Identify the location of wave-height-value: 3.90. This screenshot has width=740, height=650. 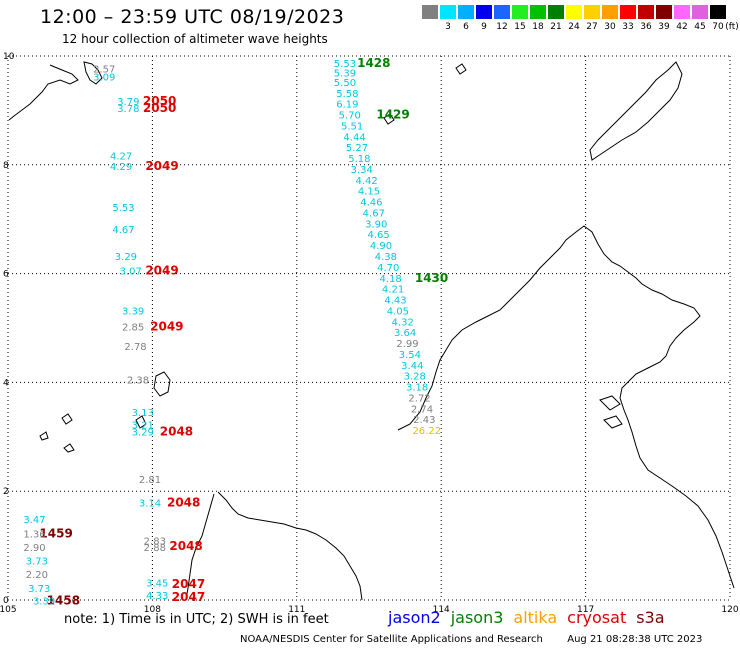
(376, 224).